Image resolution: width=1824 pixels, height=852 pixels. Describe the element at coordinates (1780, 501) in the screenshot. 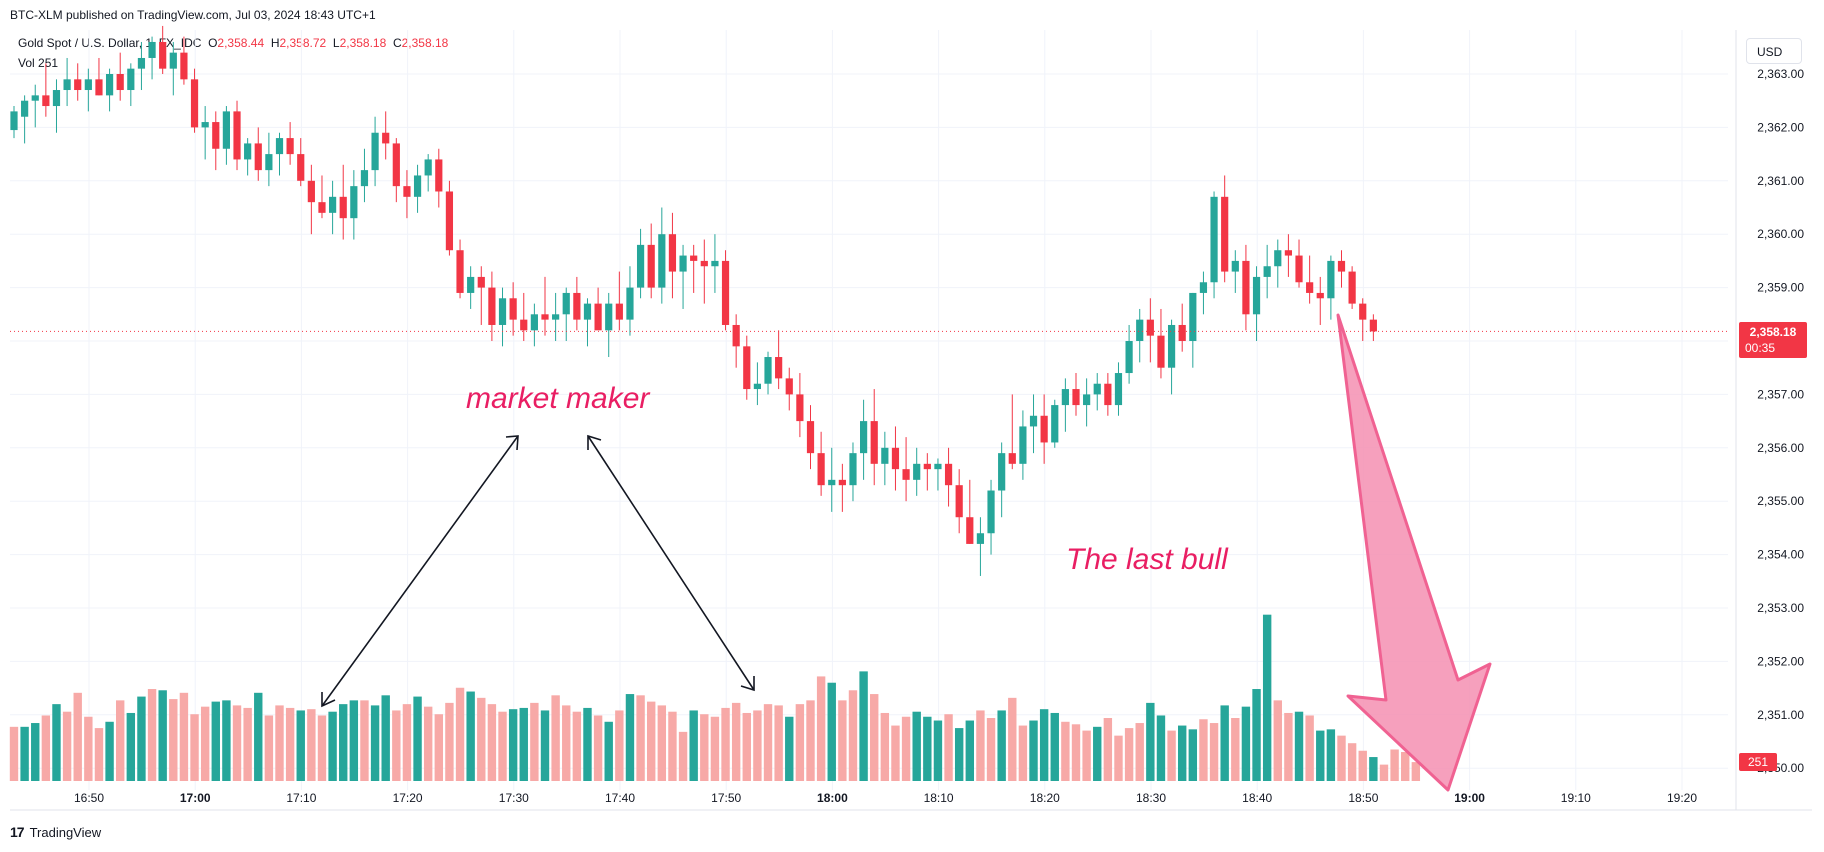

I see `y-tick-label: 2,355.00` at that location.